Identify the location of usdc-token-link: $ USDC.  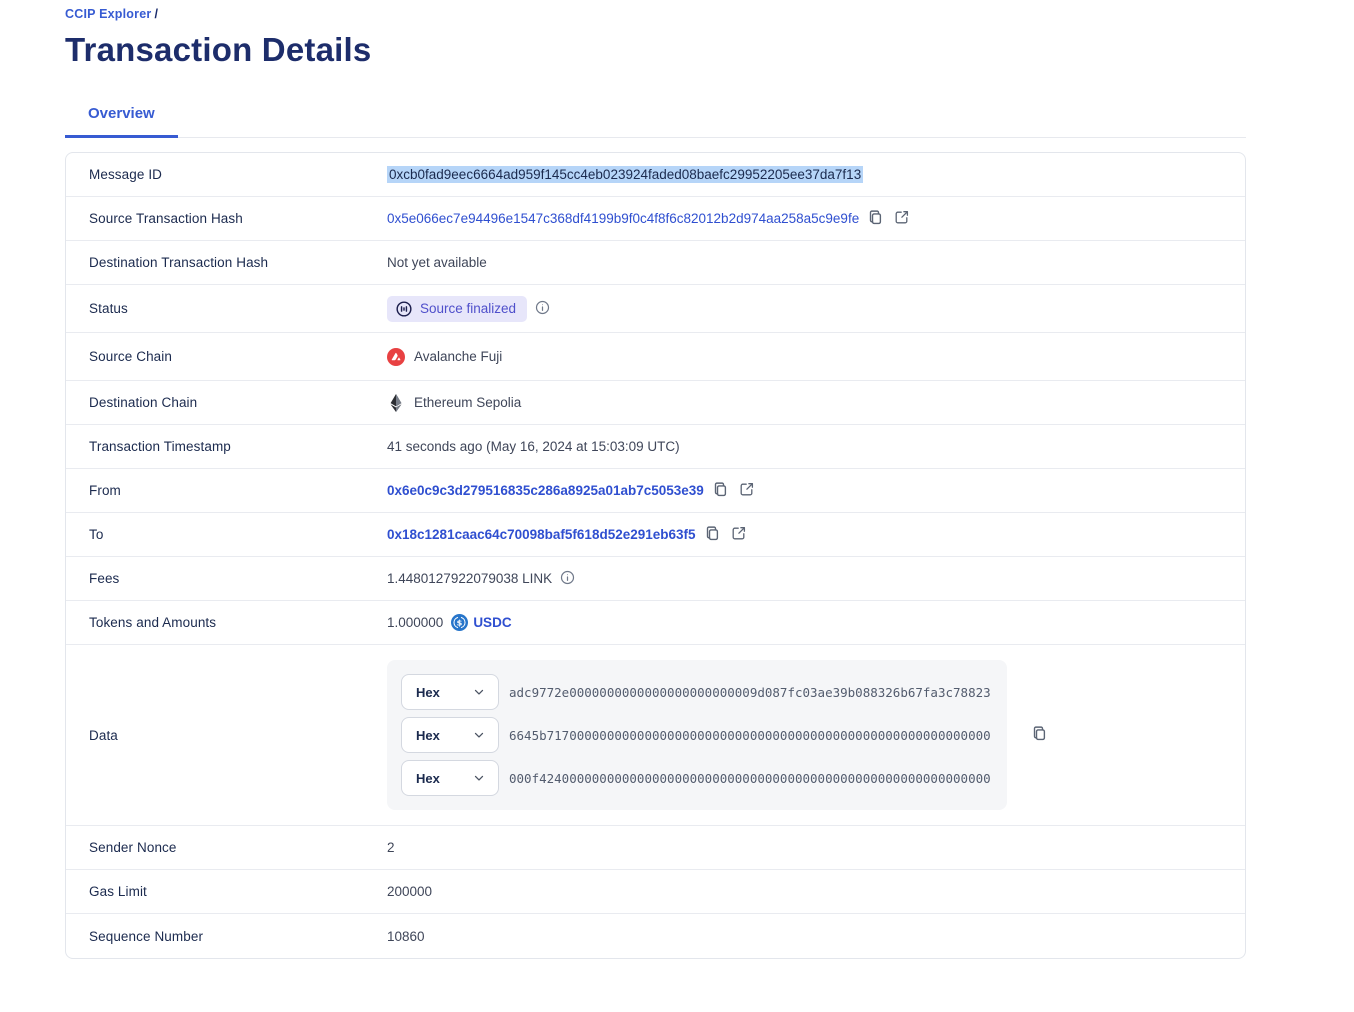
(481, 622).